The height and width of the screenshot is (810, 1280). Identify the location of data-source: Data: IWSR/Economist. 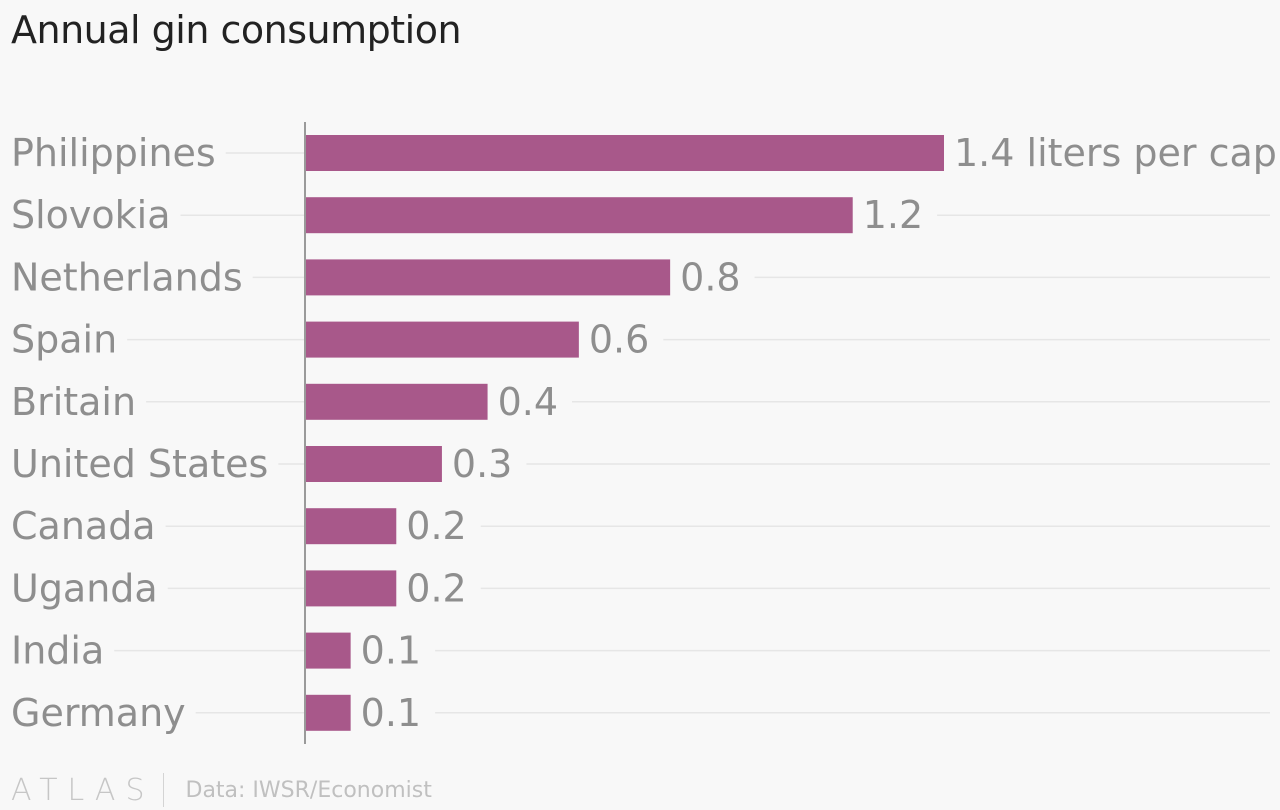
(308, 790).